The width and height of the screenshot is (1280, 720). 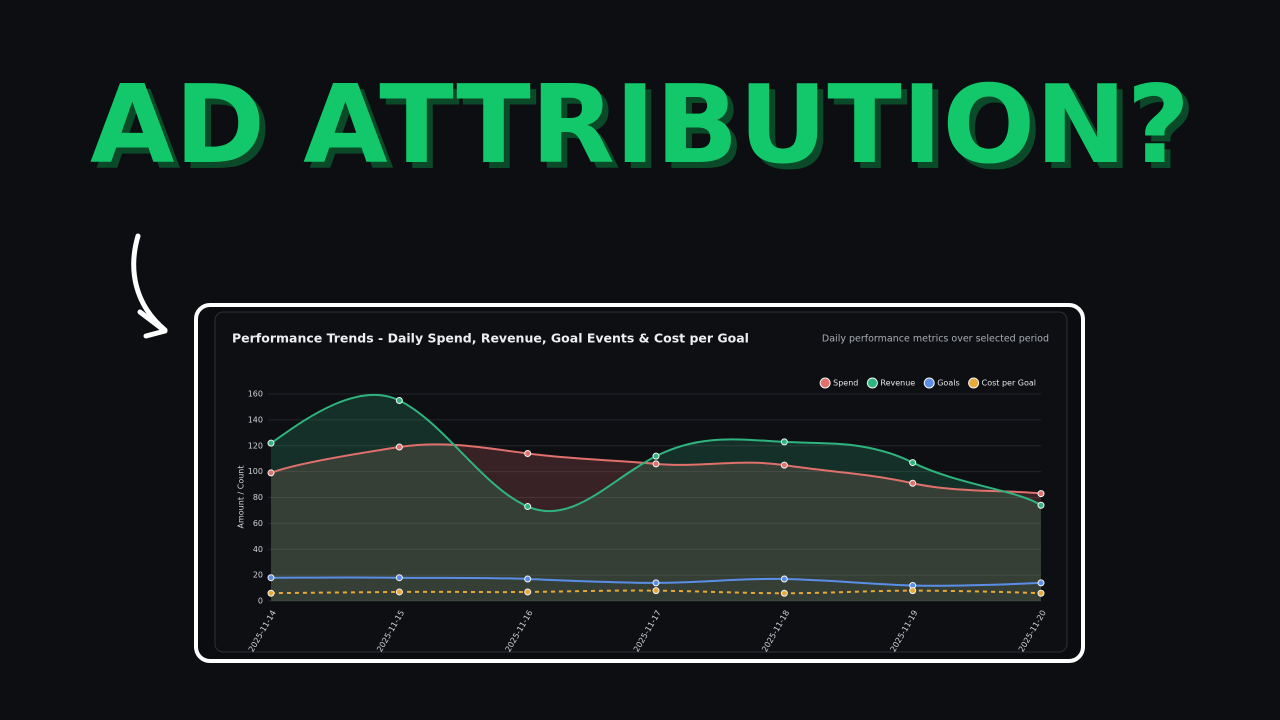 What do you see at coordinates (258, 575) in the screenshot?
I see `y-tick-label: 20` at bounding box center [258, 575].